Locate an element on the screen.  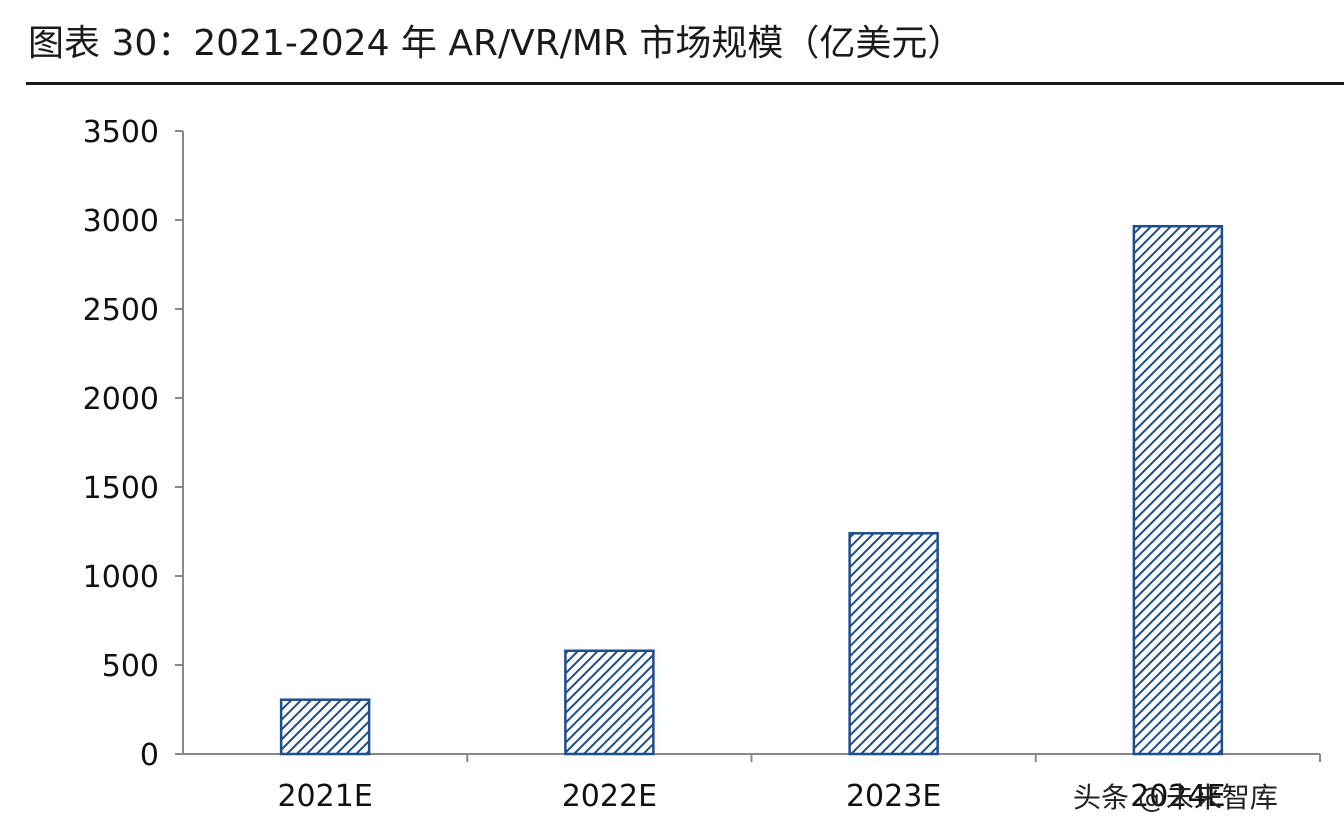
x-tick-label: 2022E is located at coordinates (609, 796).